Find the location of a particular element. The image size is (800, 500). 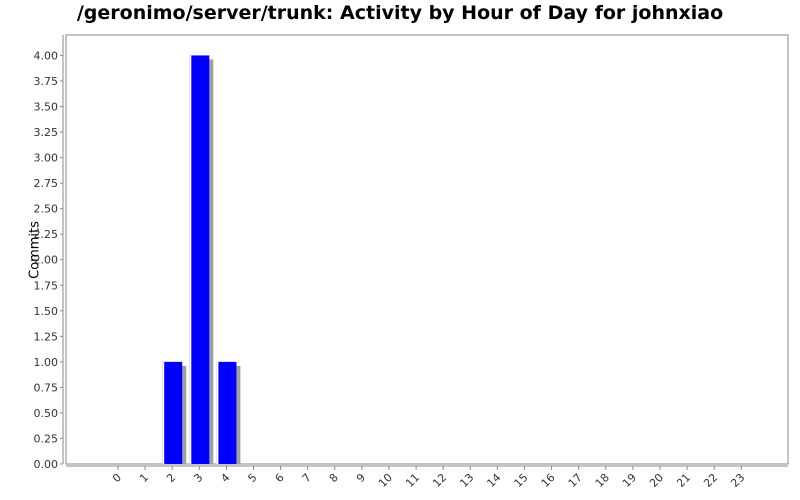

x-tick-label: 11 is located at coordinates (412, 480).